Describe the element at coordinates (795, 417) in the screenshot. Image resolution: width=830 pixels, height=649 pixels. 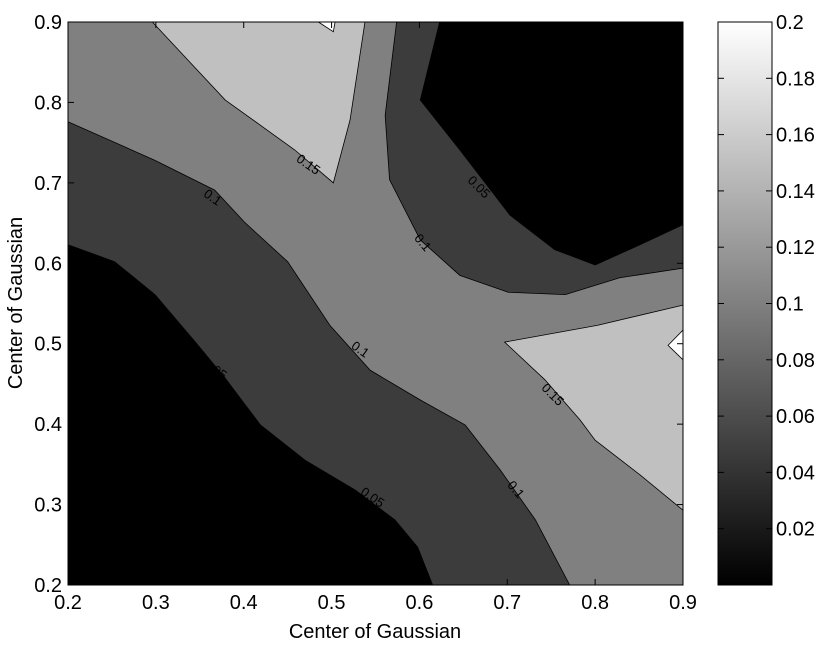
I see `colorbar-tick-label: 0.06` at that location.